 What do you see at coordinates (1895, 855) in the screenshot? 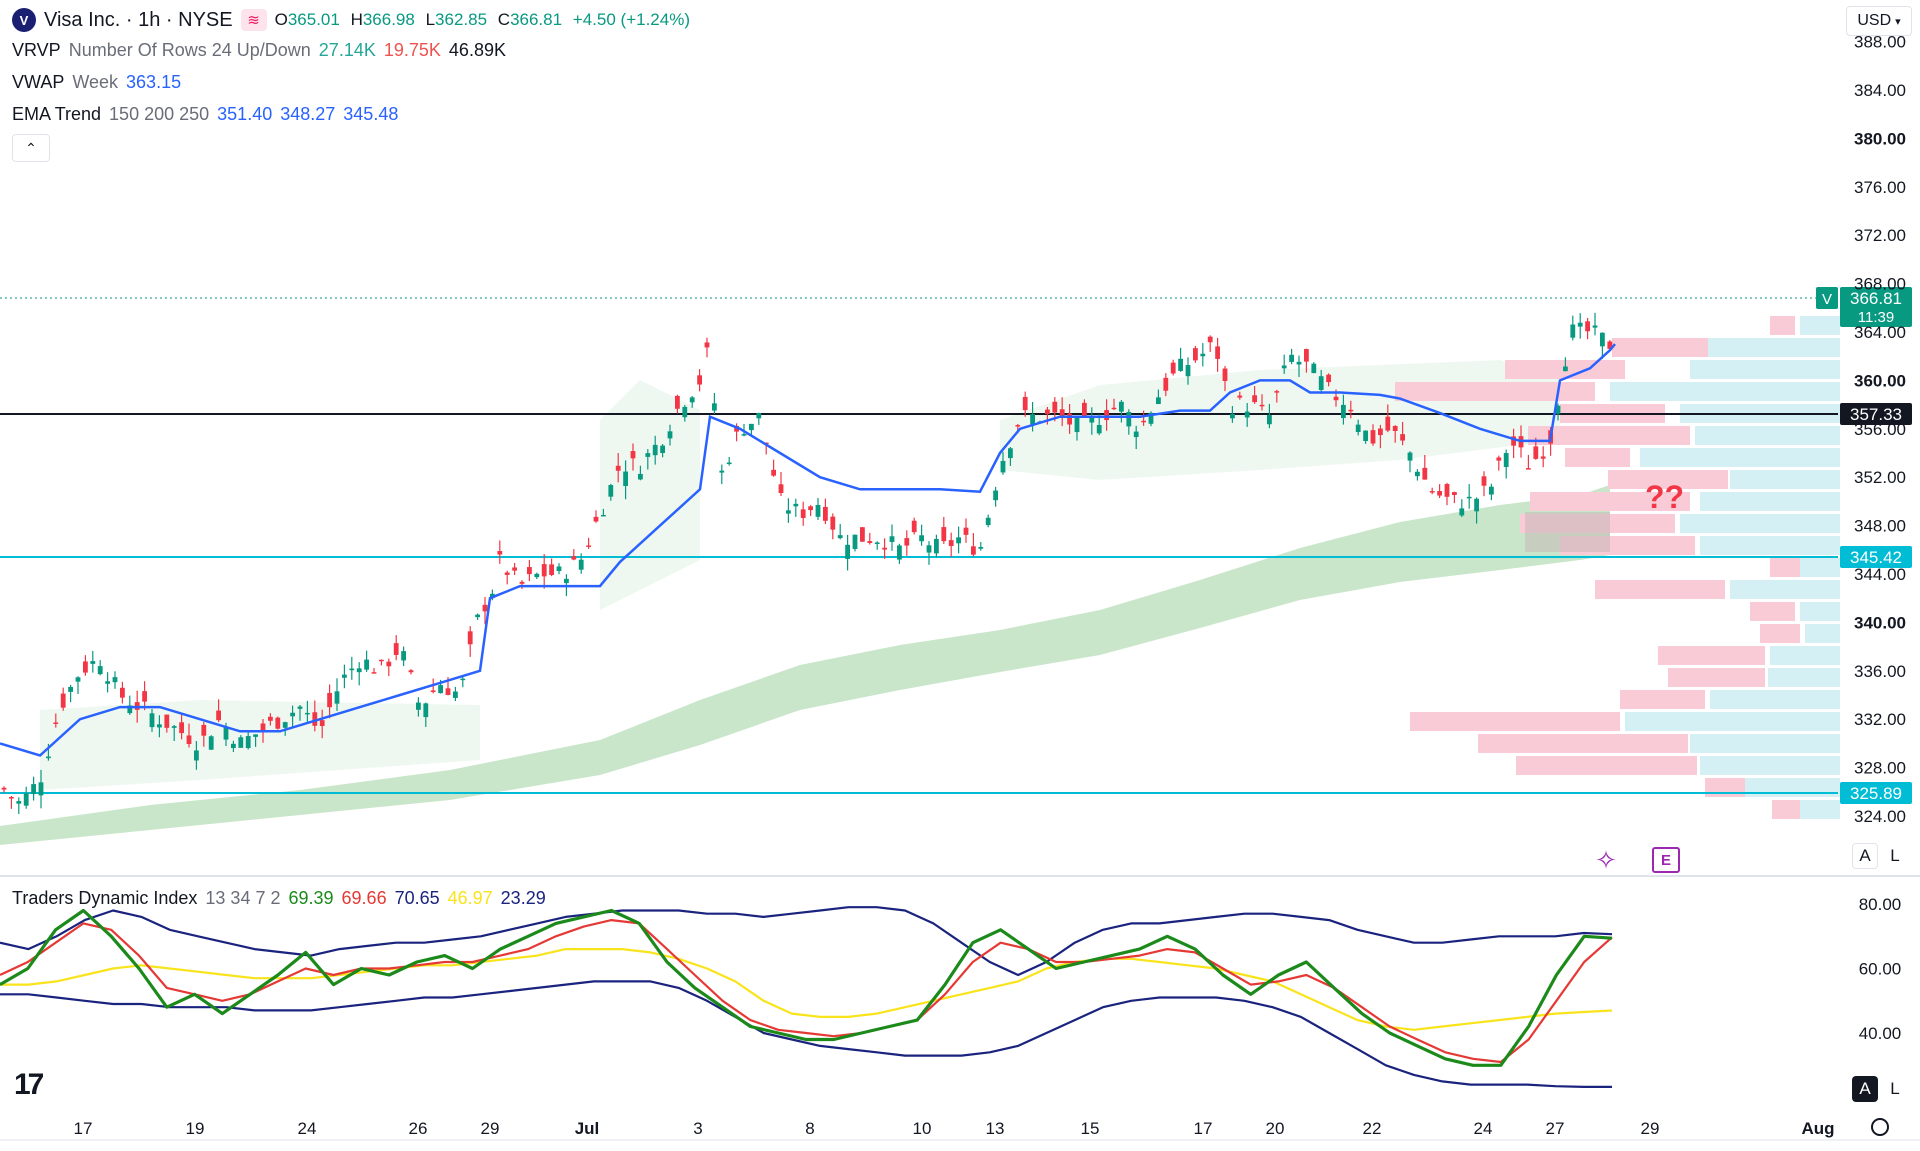
I see `log-scale-button: L` at bounding box center [1895, 855].